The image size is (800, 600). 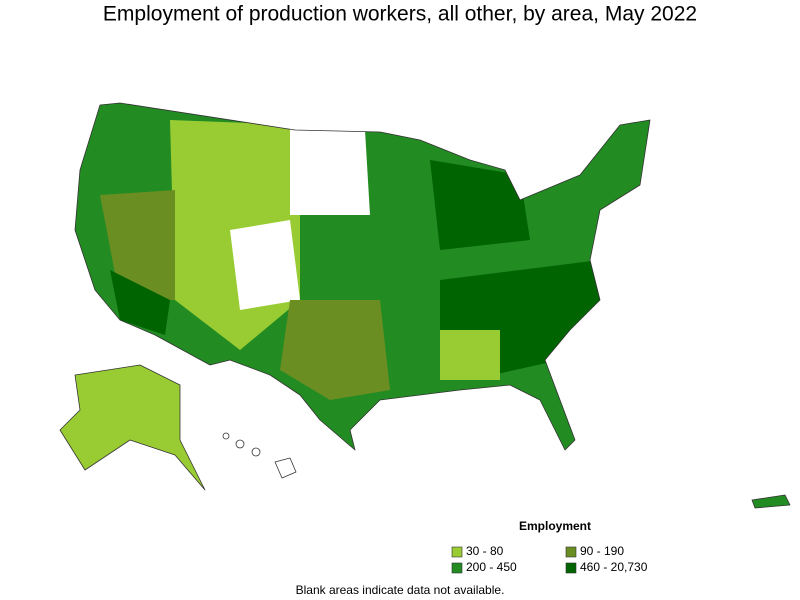 What do you see at coordinates (400, 590) in the screenshot?
I see `footnote: Blank areas indicate data not available.` at bounding box center [400, 590].